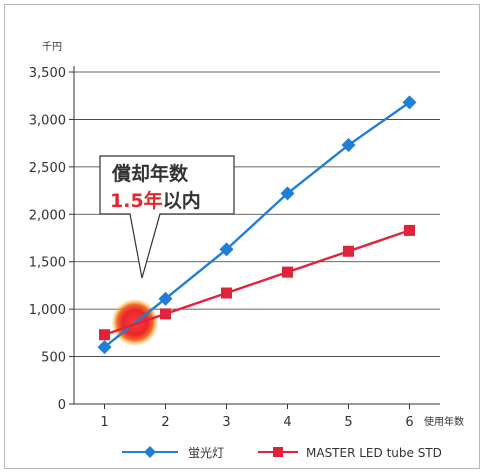  I want to click on y-tick-label: 0, so click(62, 405).